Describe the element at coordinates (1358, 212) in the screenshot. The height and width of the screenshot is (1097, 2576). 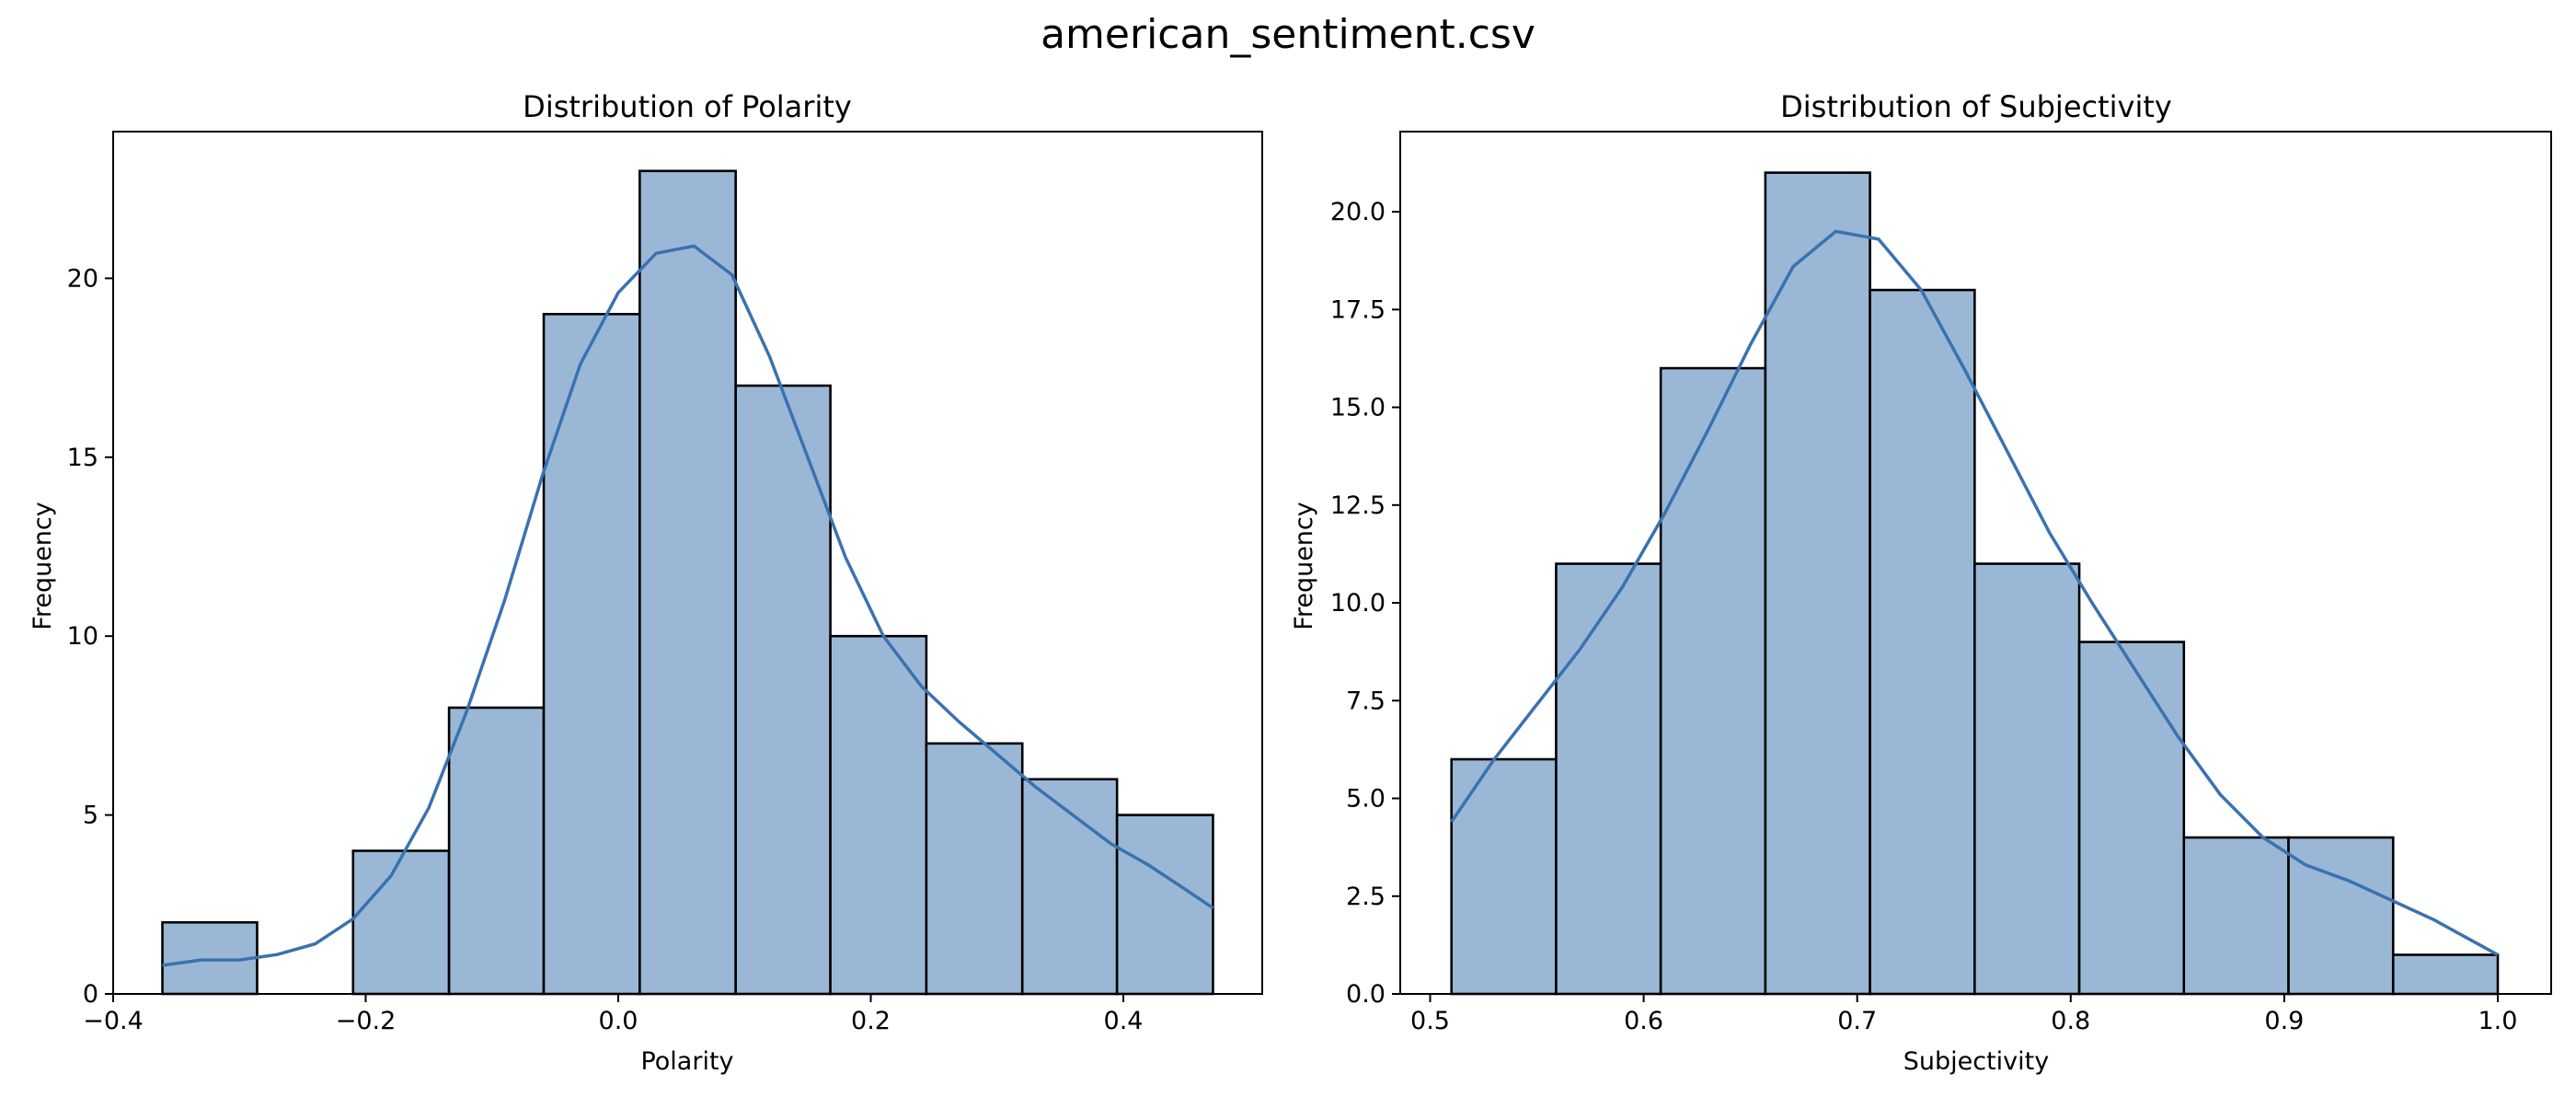
I see `subjectivity-y-tick-label: 20.0` at that location.